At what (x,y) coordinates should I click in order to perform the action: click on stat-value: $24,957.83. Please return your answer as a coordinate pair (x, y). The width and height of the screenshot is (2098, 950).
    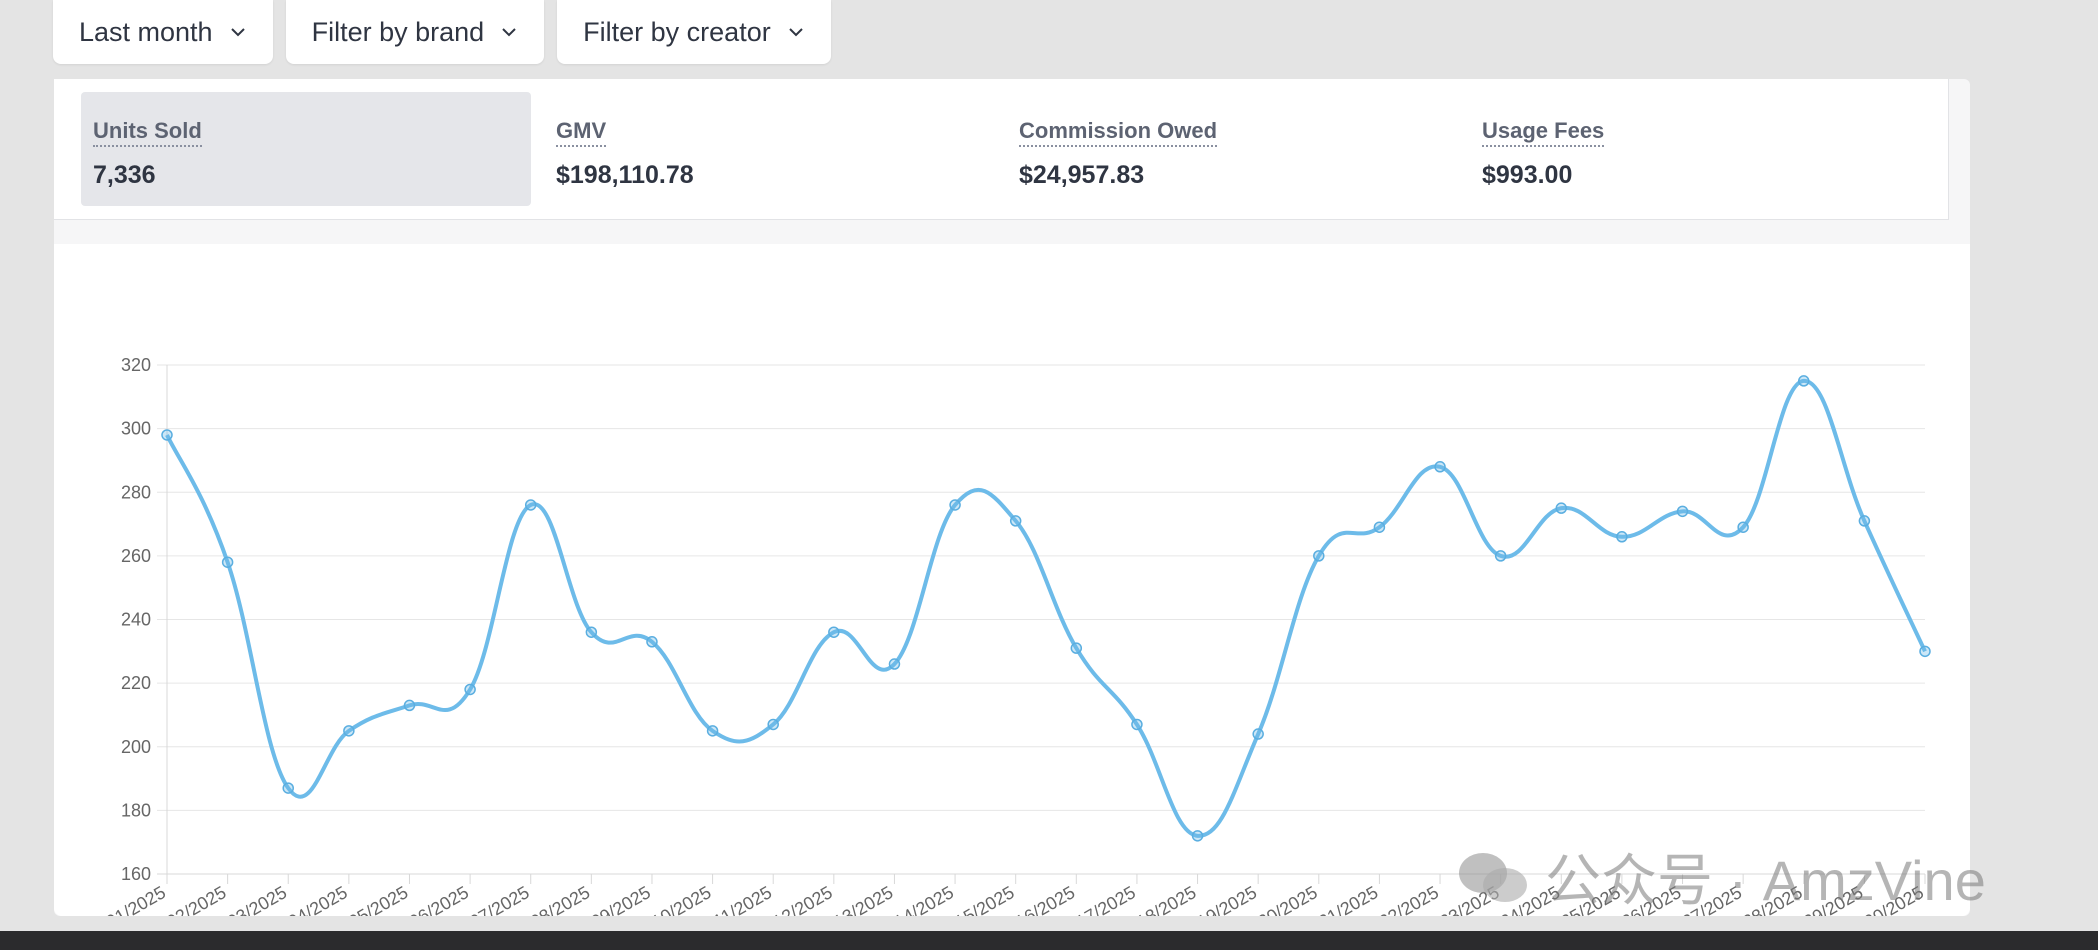
    Looking at the image, I should click on (1082, 175).